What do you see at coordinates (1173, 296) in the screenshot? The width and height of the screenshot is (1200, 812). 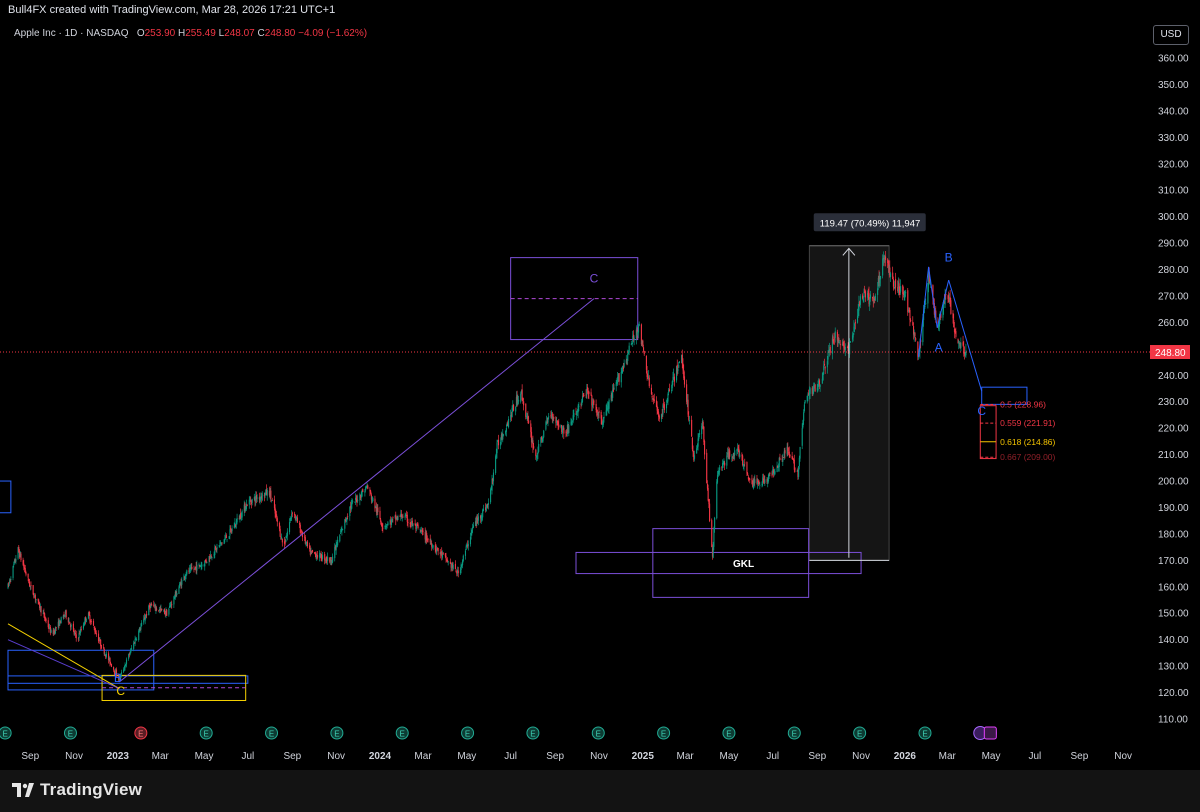 I see `y-tick-label: 270.00` at bounding box center [1173, 296].